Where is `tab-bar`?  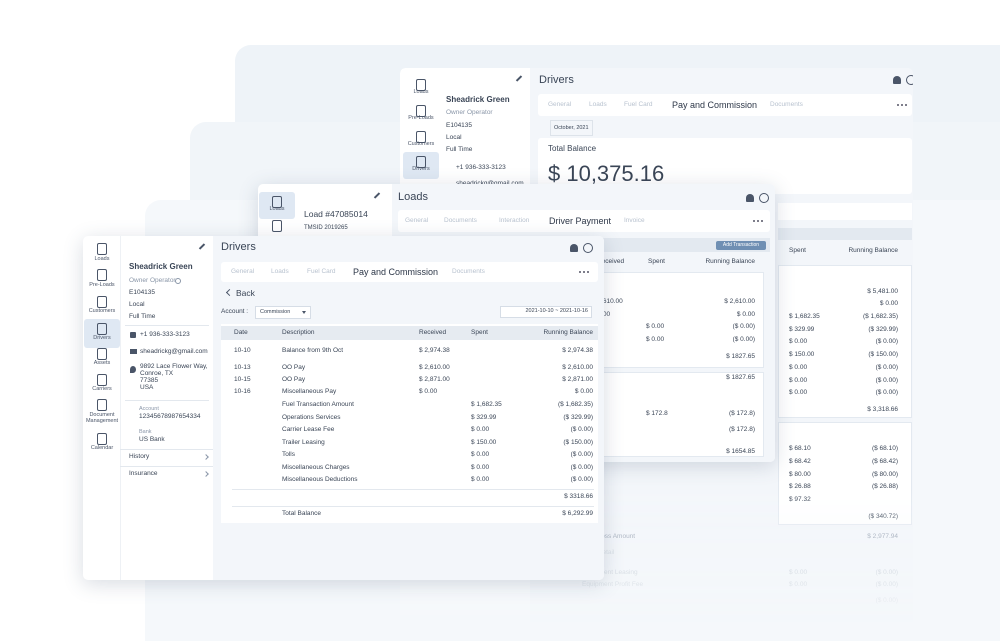
tab-bar is located at coordinates (584, 221).